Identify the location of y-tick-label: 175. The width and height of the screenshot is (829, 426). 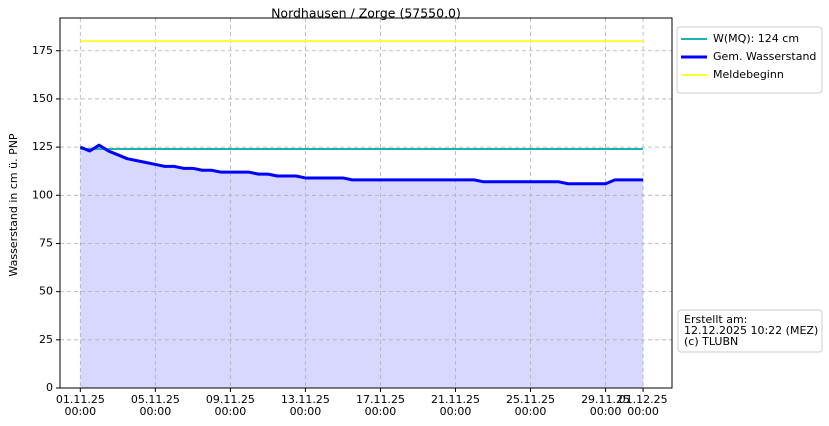
(42, 50).